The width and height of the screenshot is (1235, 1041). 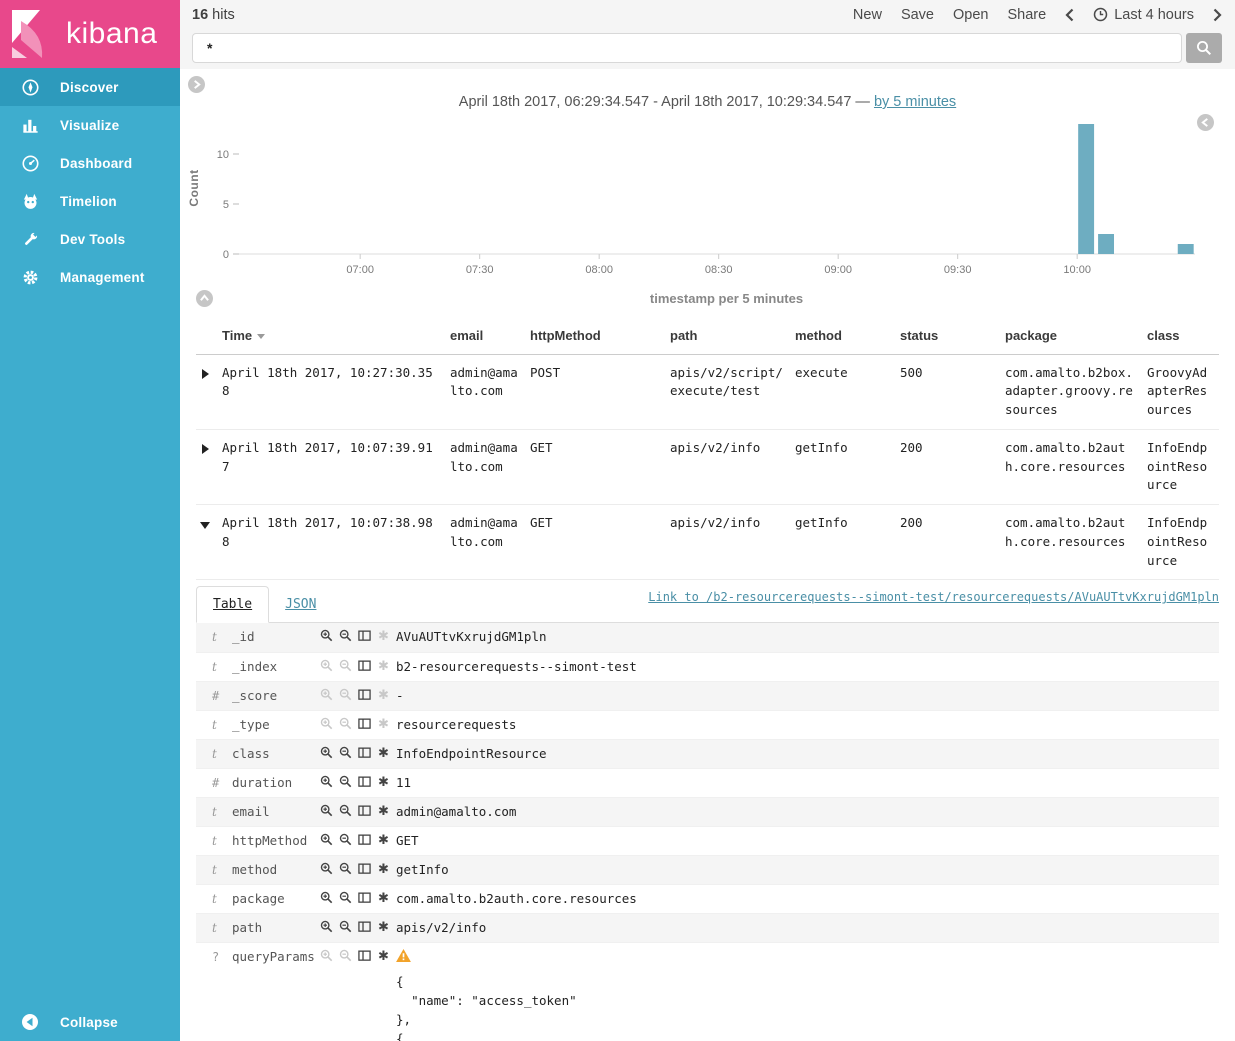 What do you see at coordinates (1205, 122) in the screenshot?
I see `collapse-panel-button` at bounding box center [1205, 122].